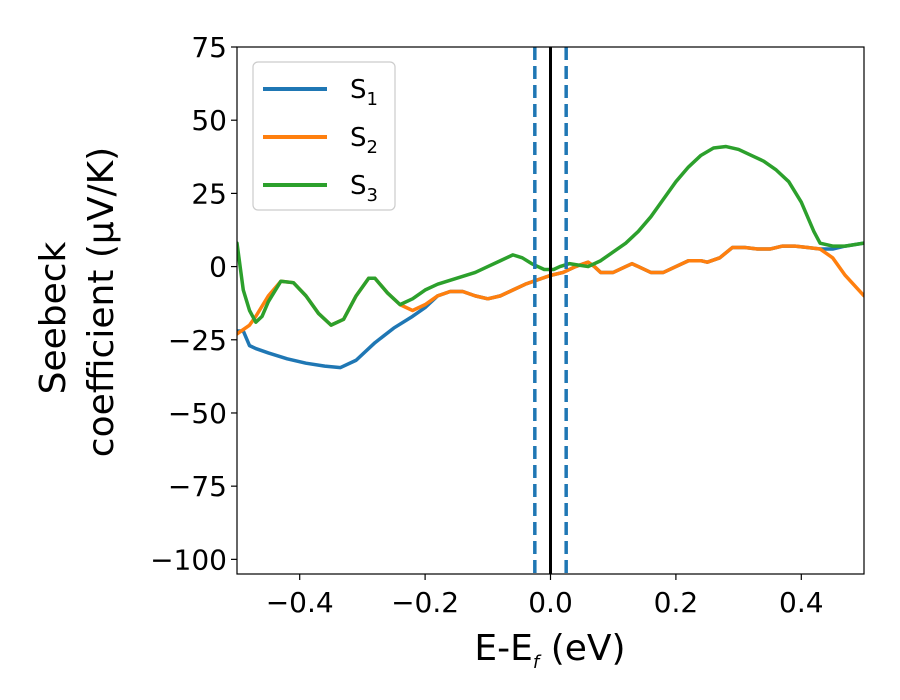 The width and height of the screenshot is (900, 700). Describe the element at coordinates (101, 302) in the screenshot. I see `y-axis-title-line2: coefficient (μV/K)` at that location.